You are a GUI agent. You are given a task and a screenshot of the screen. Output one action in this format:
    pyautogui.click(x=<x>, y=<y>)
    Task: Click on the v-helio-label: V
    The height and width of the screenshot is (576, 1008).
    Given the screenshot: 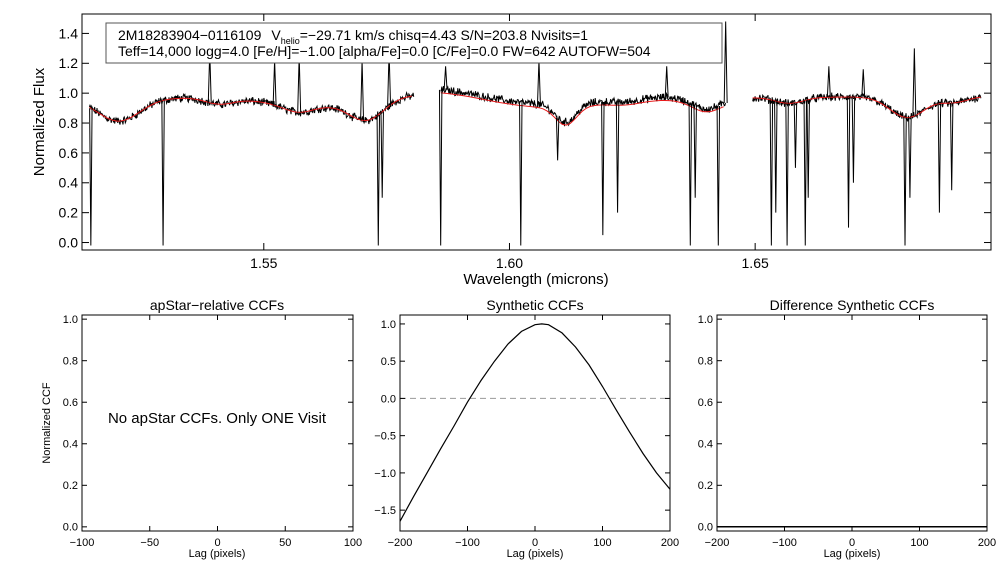 What is the action you would take?
    pyautogui.click(x=276, y=35)
    